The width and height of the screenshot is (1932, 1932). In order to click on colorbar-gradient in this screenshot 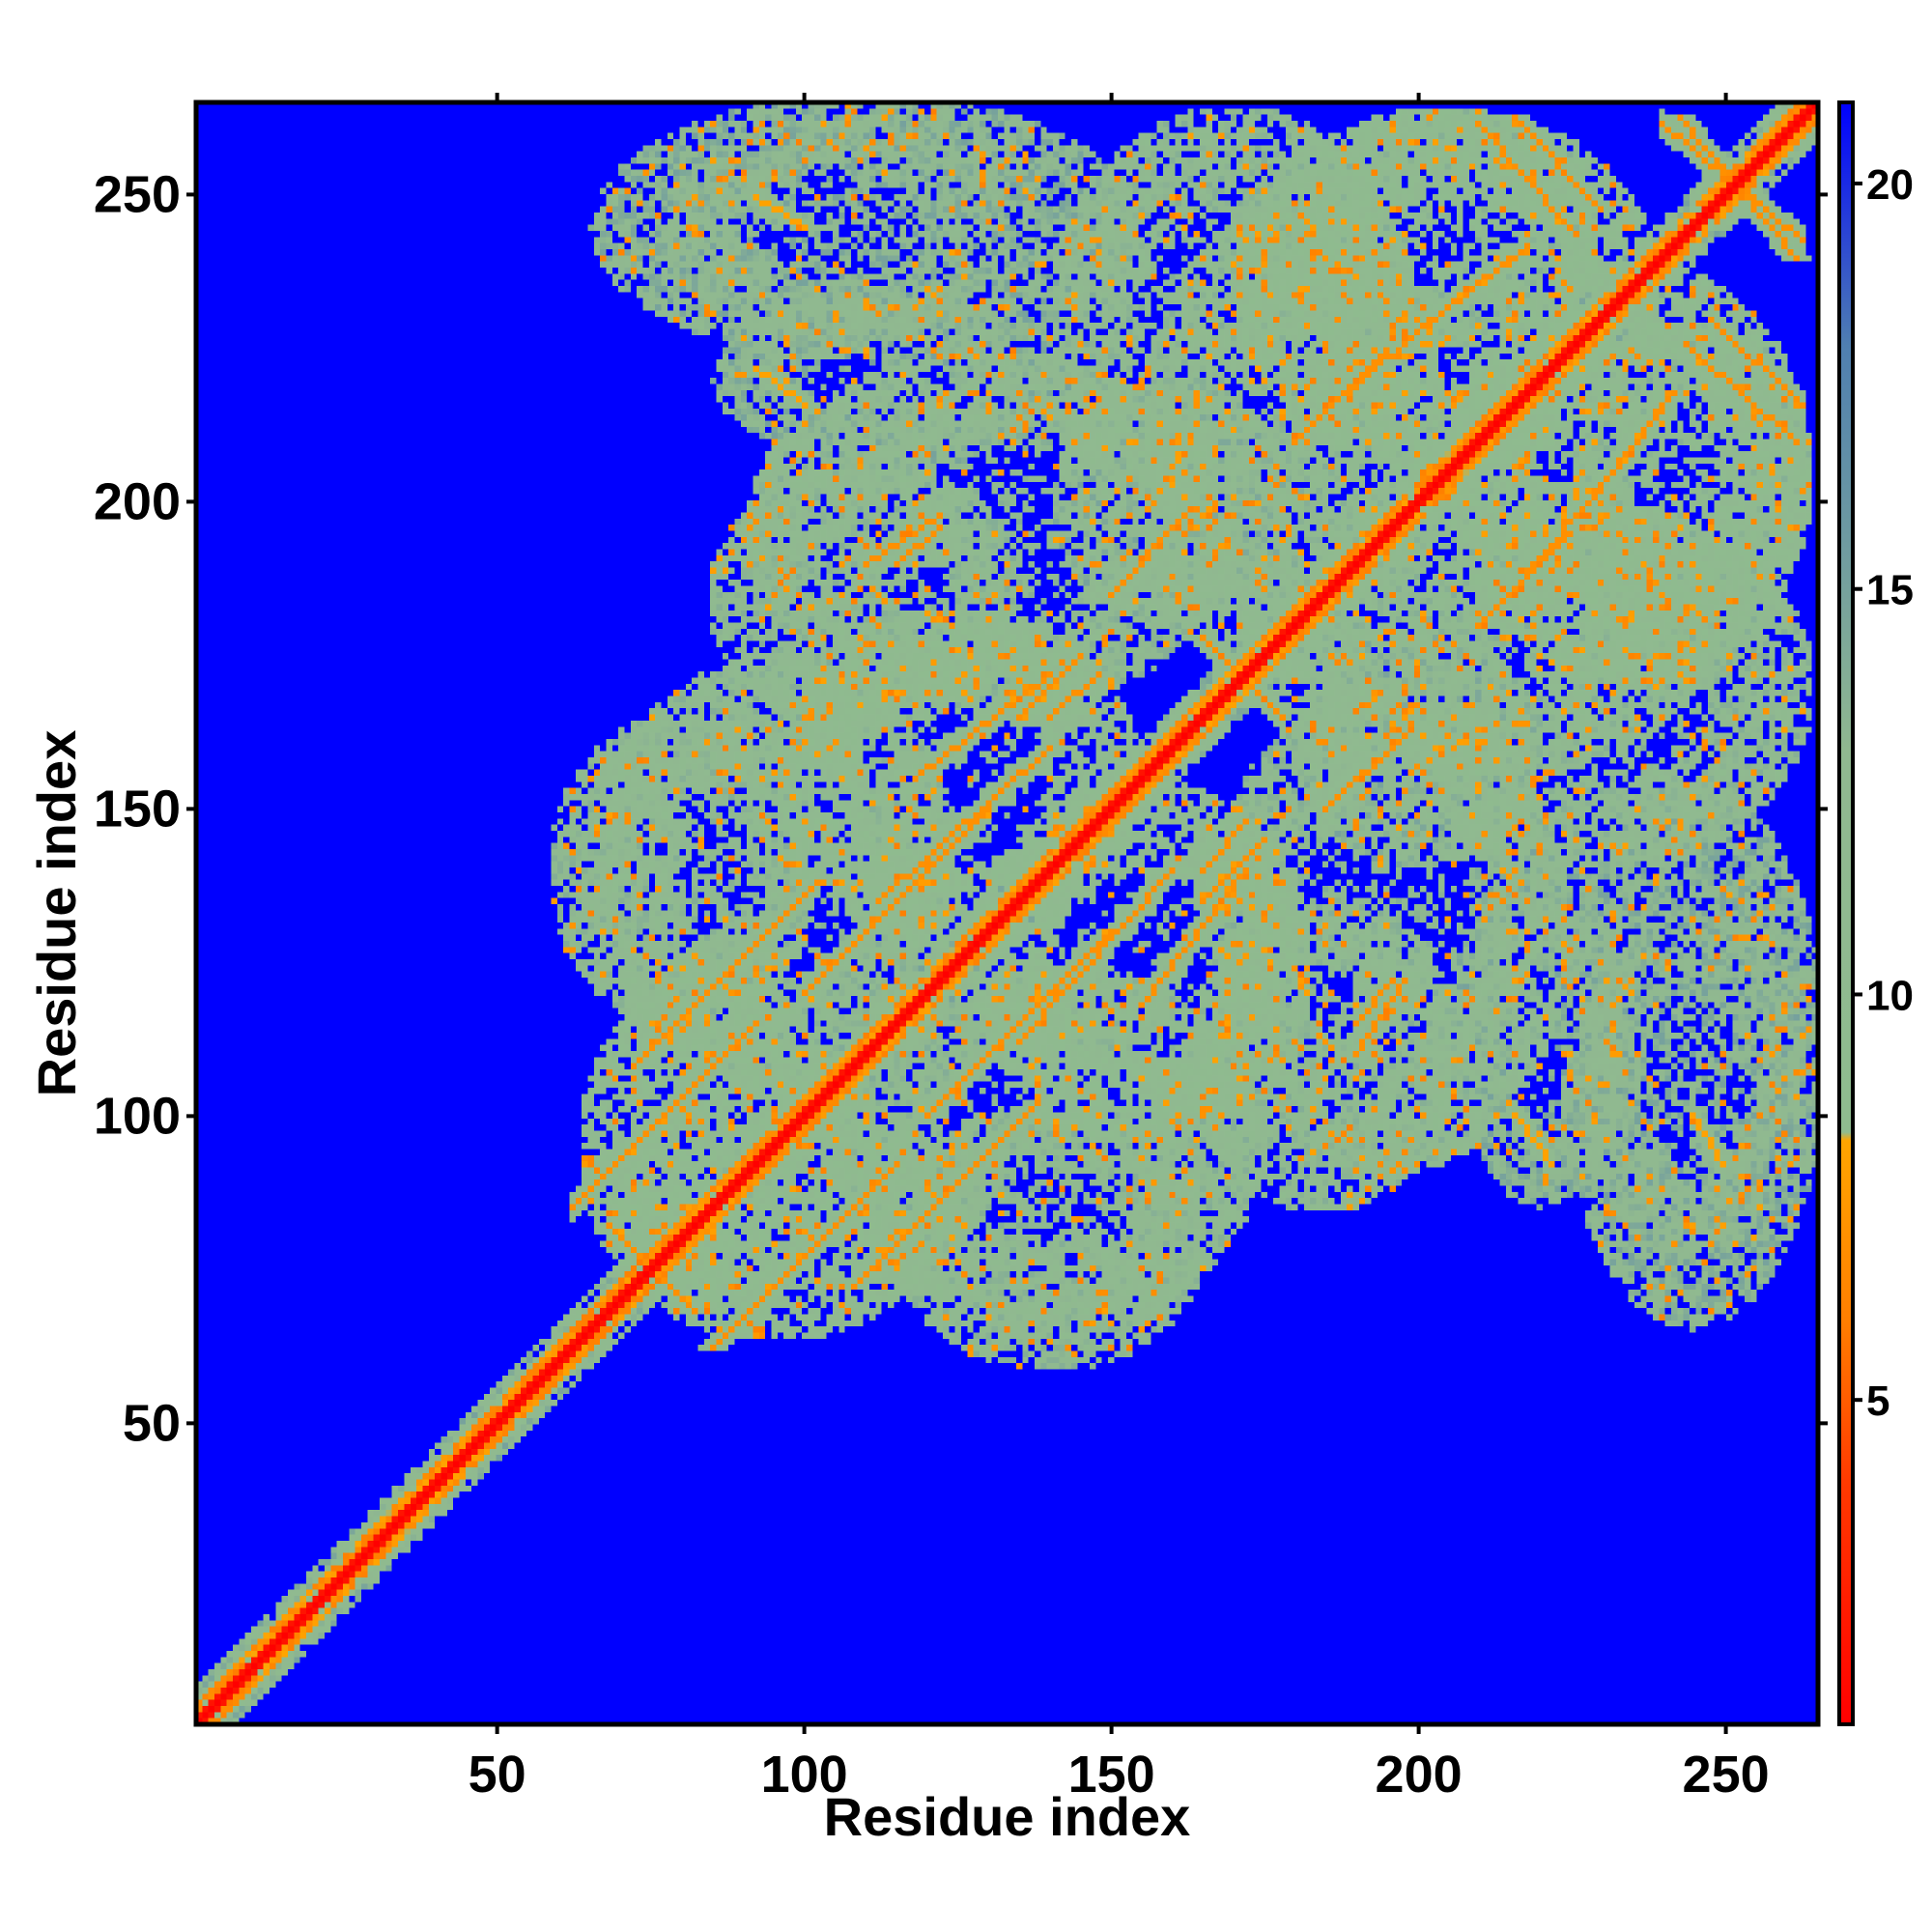, I will do `click(1846, 913)`.